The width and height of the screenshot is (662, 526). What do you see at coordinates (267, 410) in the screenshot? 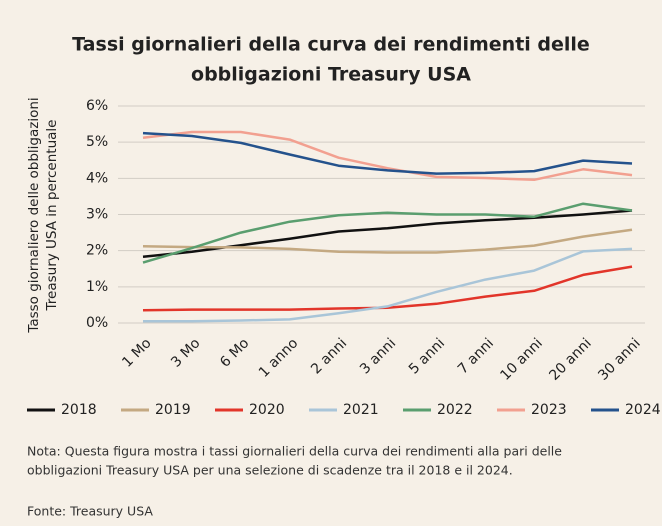
I see `legend-label: 2020` at bounding box center [267, 410].